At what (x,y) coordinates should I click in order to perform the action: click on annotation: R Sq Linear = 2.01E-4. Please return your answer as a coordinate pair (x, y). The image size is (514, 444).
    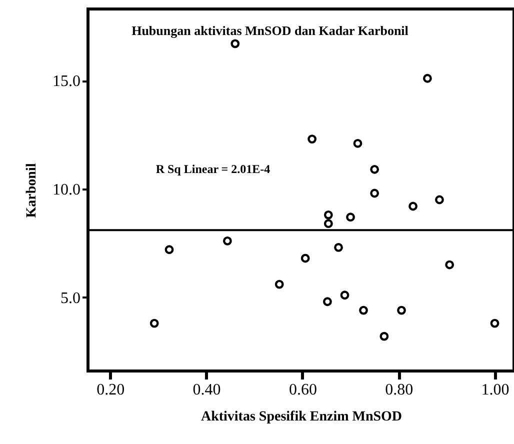
    Looking at the image, I should click on (213, 169).